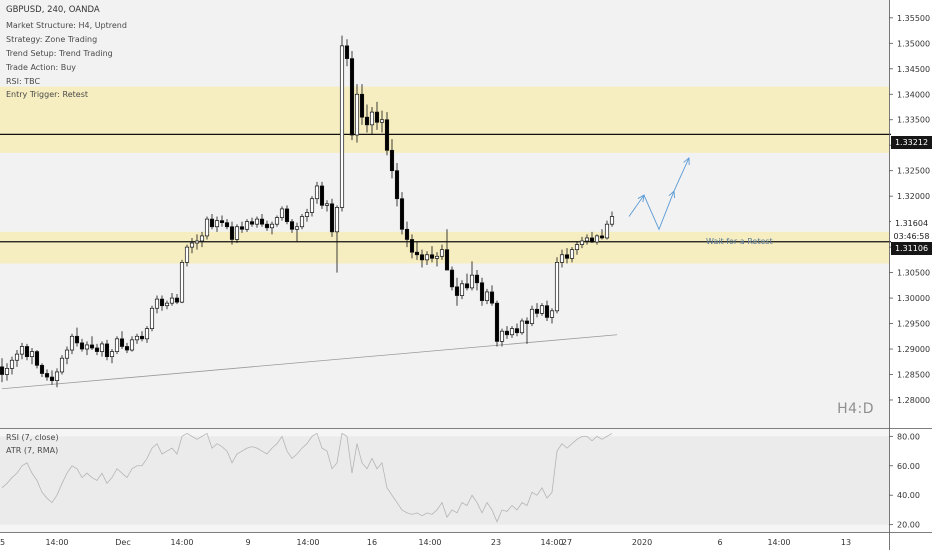  Describe the element at coordinates (444, 119) in the screenshot. I see `supply-demand-zone` at that location.